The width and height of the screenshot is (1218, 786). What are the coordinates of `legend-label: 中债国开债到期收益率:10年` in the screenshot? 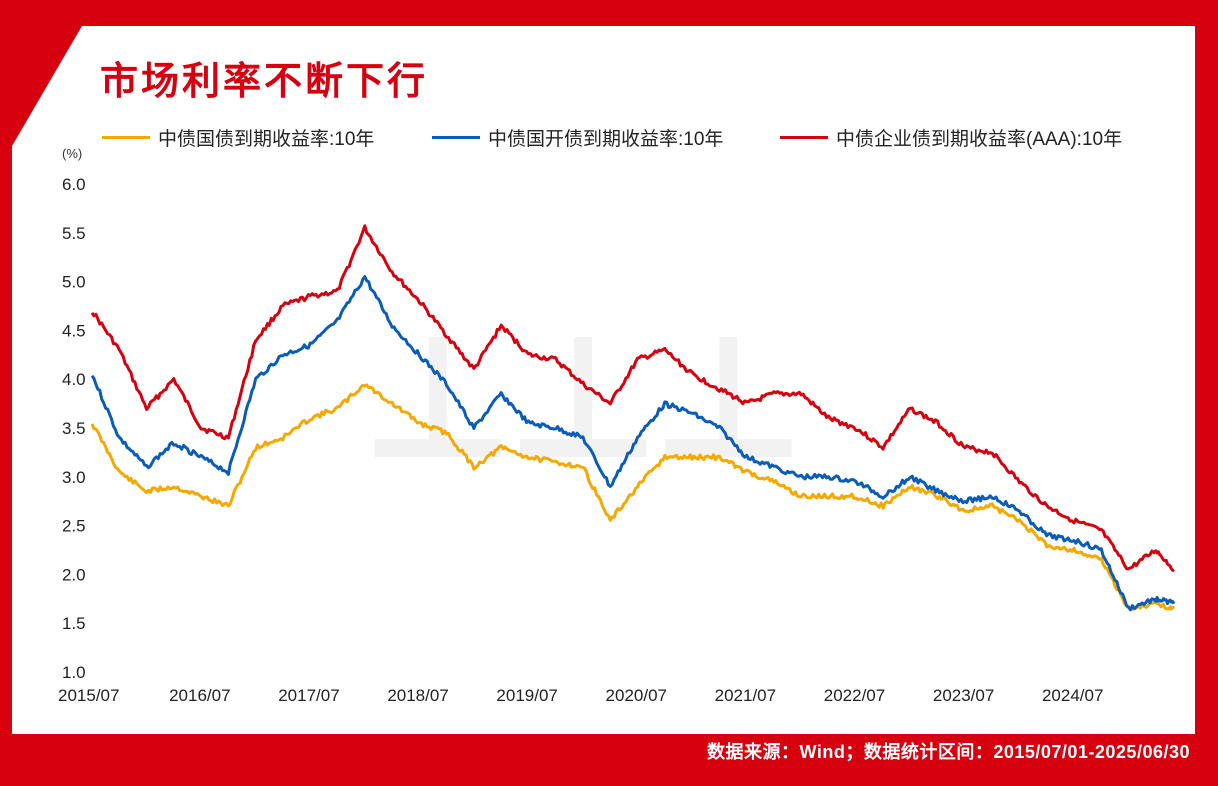 It's located at (606, 139).